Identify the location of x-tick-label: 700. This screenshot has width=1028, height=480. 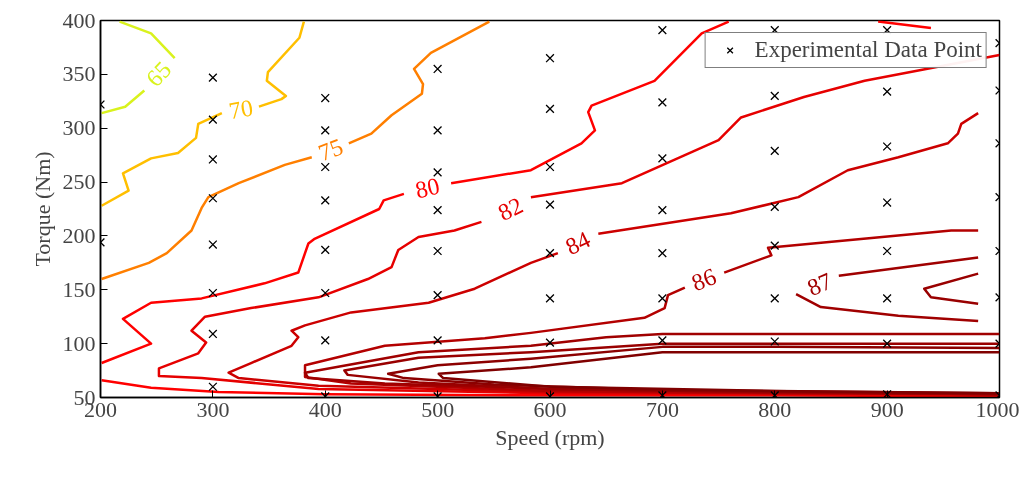
(662, 409).